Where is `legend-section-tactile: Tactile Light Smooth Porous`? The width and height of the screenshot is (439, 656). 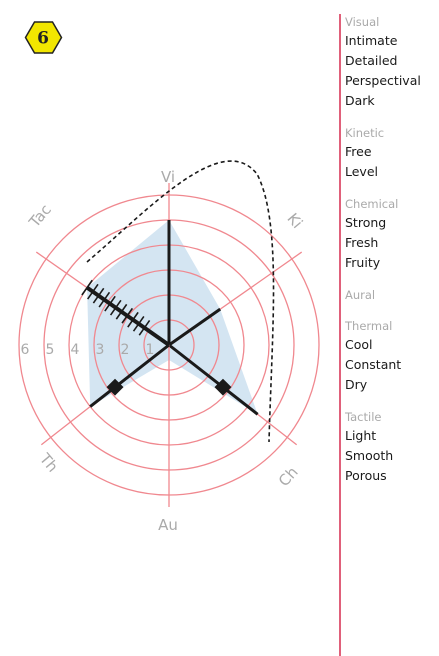
legend-section-tactile: Tactile Light Smooth Porous is located at coordinates (392, 447).